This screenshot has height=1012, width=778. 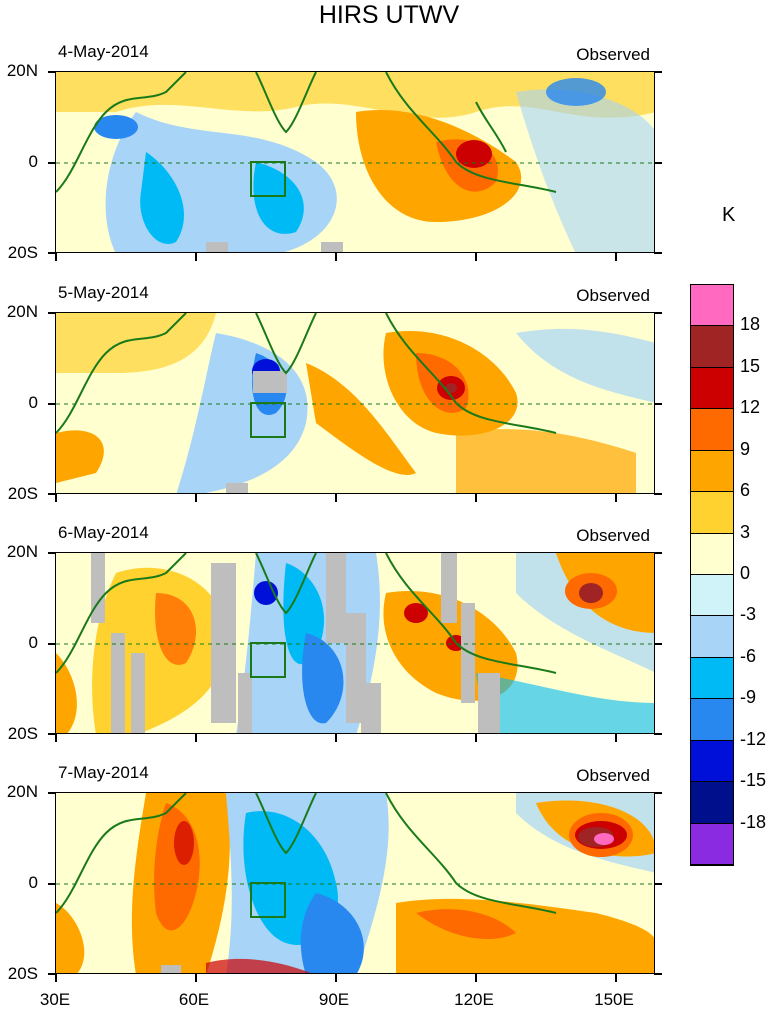 What do you see at coordinates (33, 882) in the screenshot?
I see `panel-4-lat-0: 0` at bounding box center [33, 882].